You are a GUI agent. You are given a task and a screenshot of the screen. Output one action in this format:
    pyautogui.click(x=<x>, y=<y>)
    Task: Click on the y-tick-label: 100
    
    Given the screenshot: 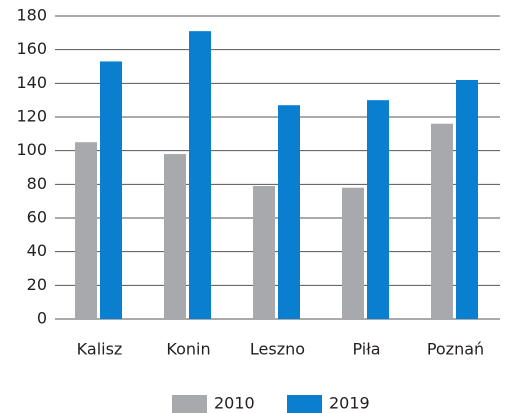 What is the action you would take?
    pyautogui.click(x=31, y=149)
    